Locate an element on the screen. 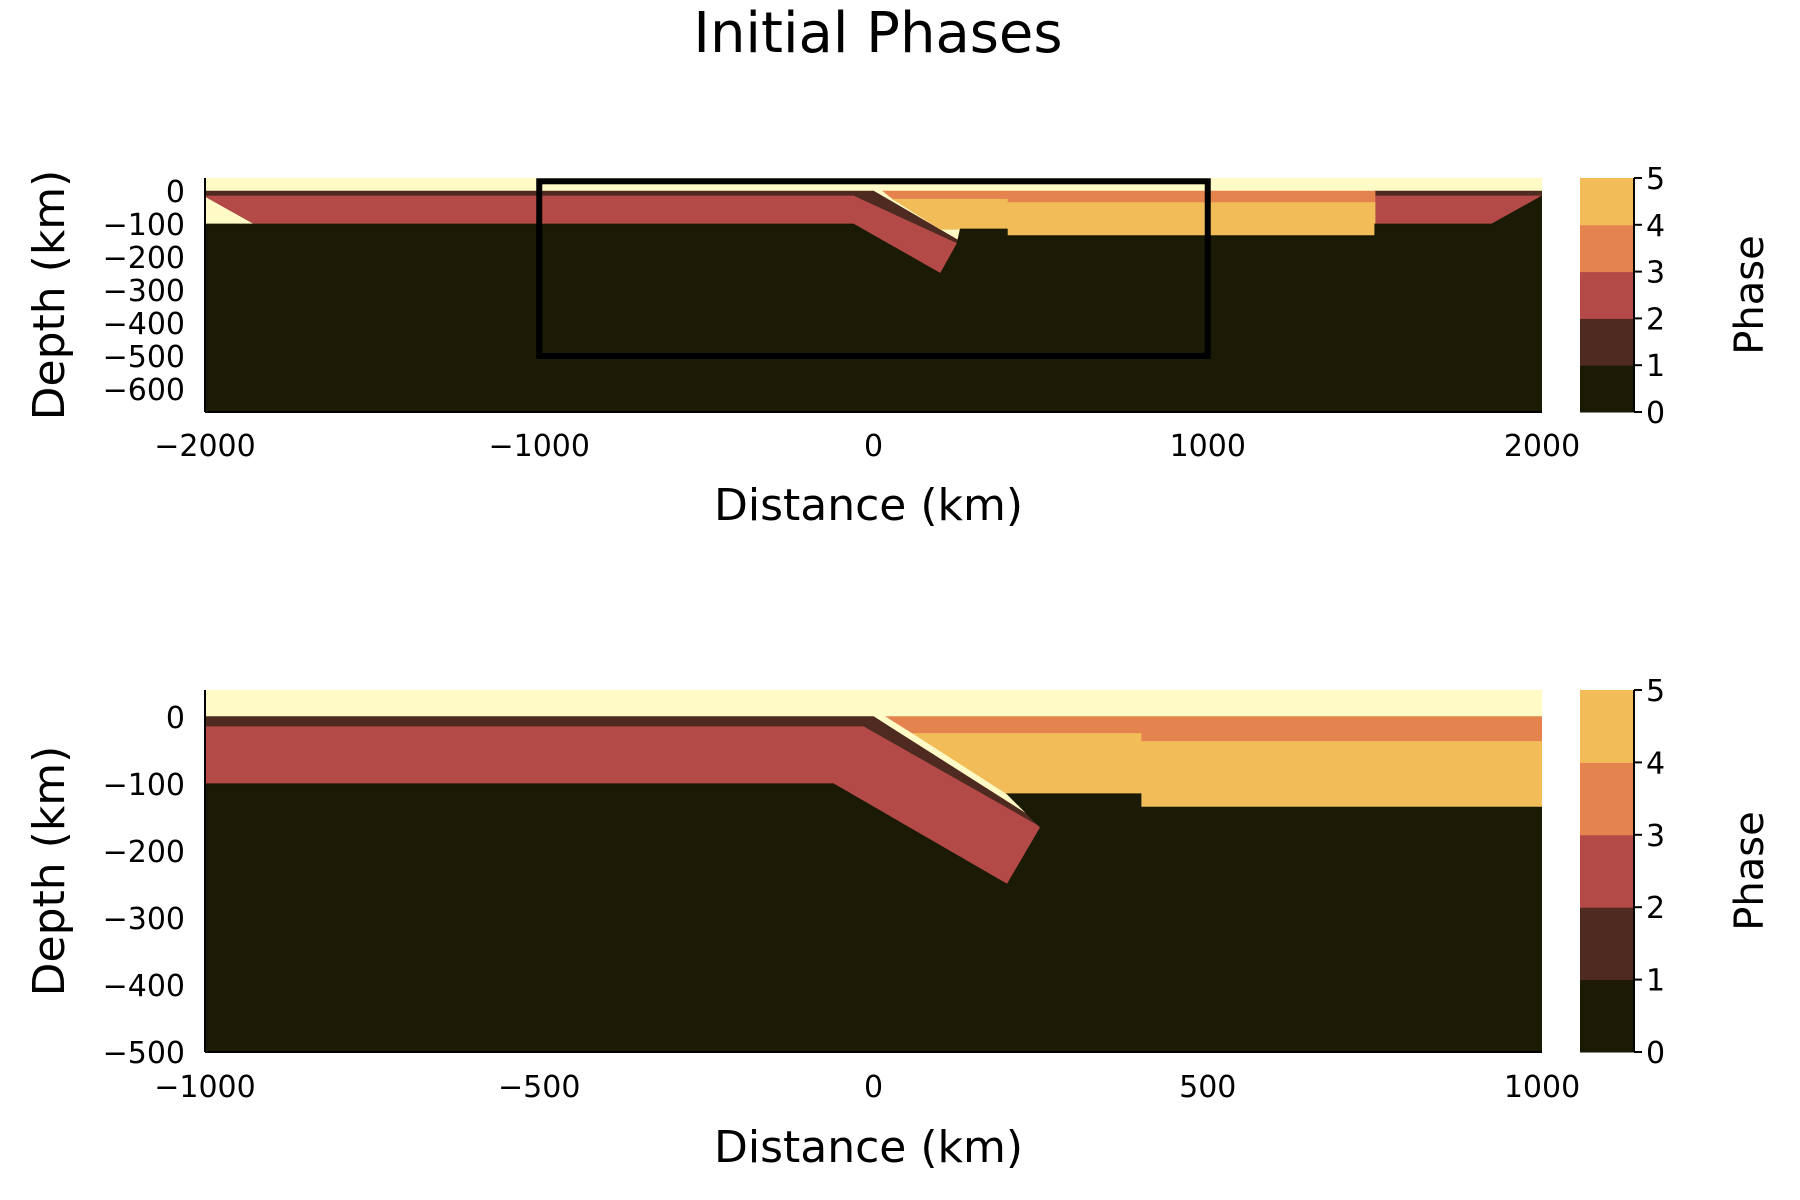  phase-1-region is located at coordinates (1458, 193).